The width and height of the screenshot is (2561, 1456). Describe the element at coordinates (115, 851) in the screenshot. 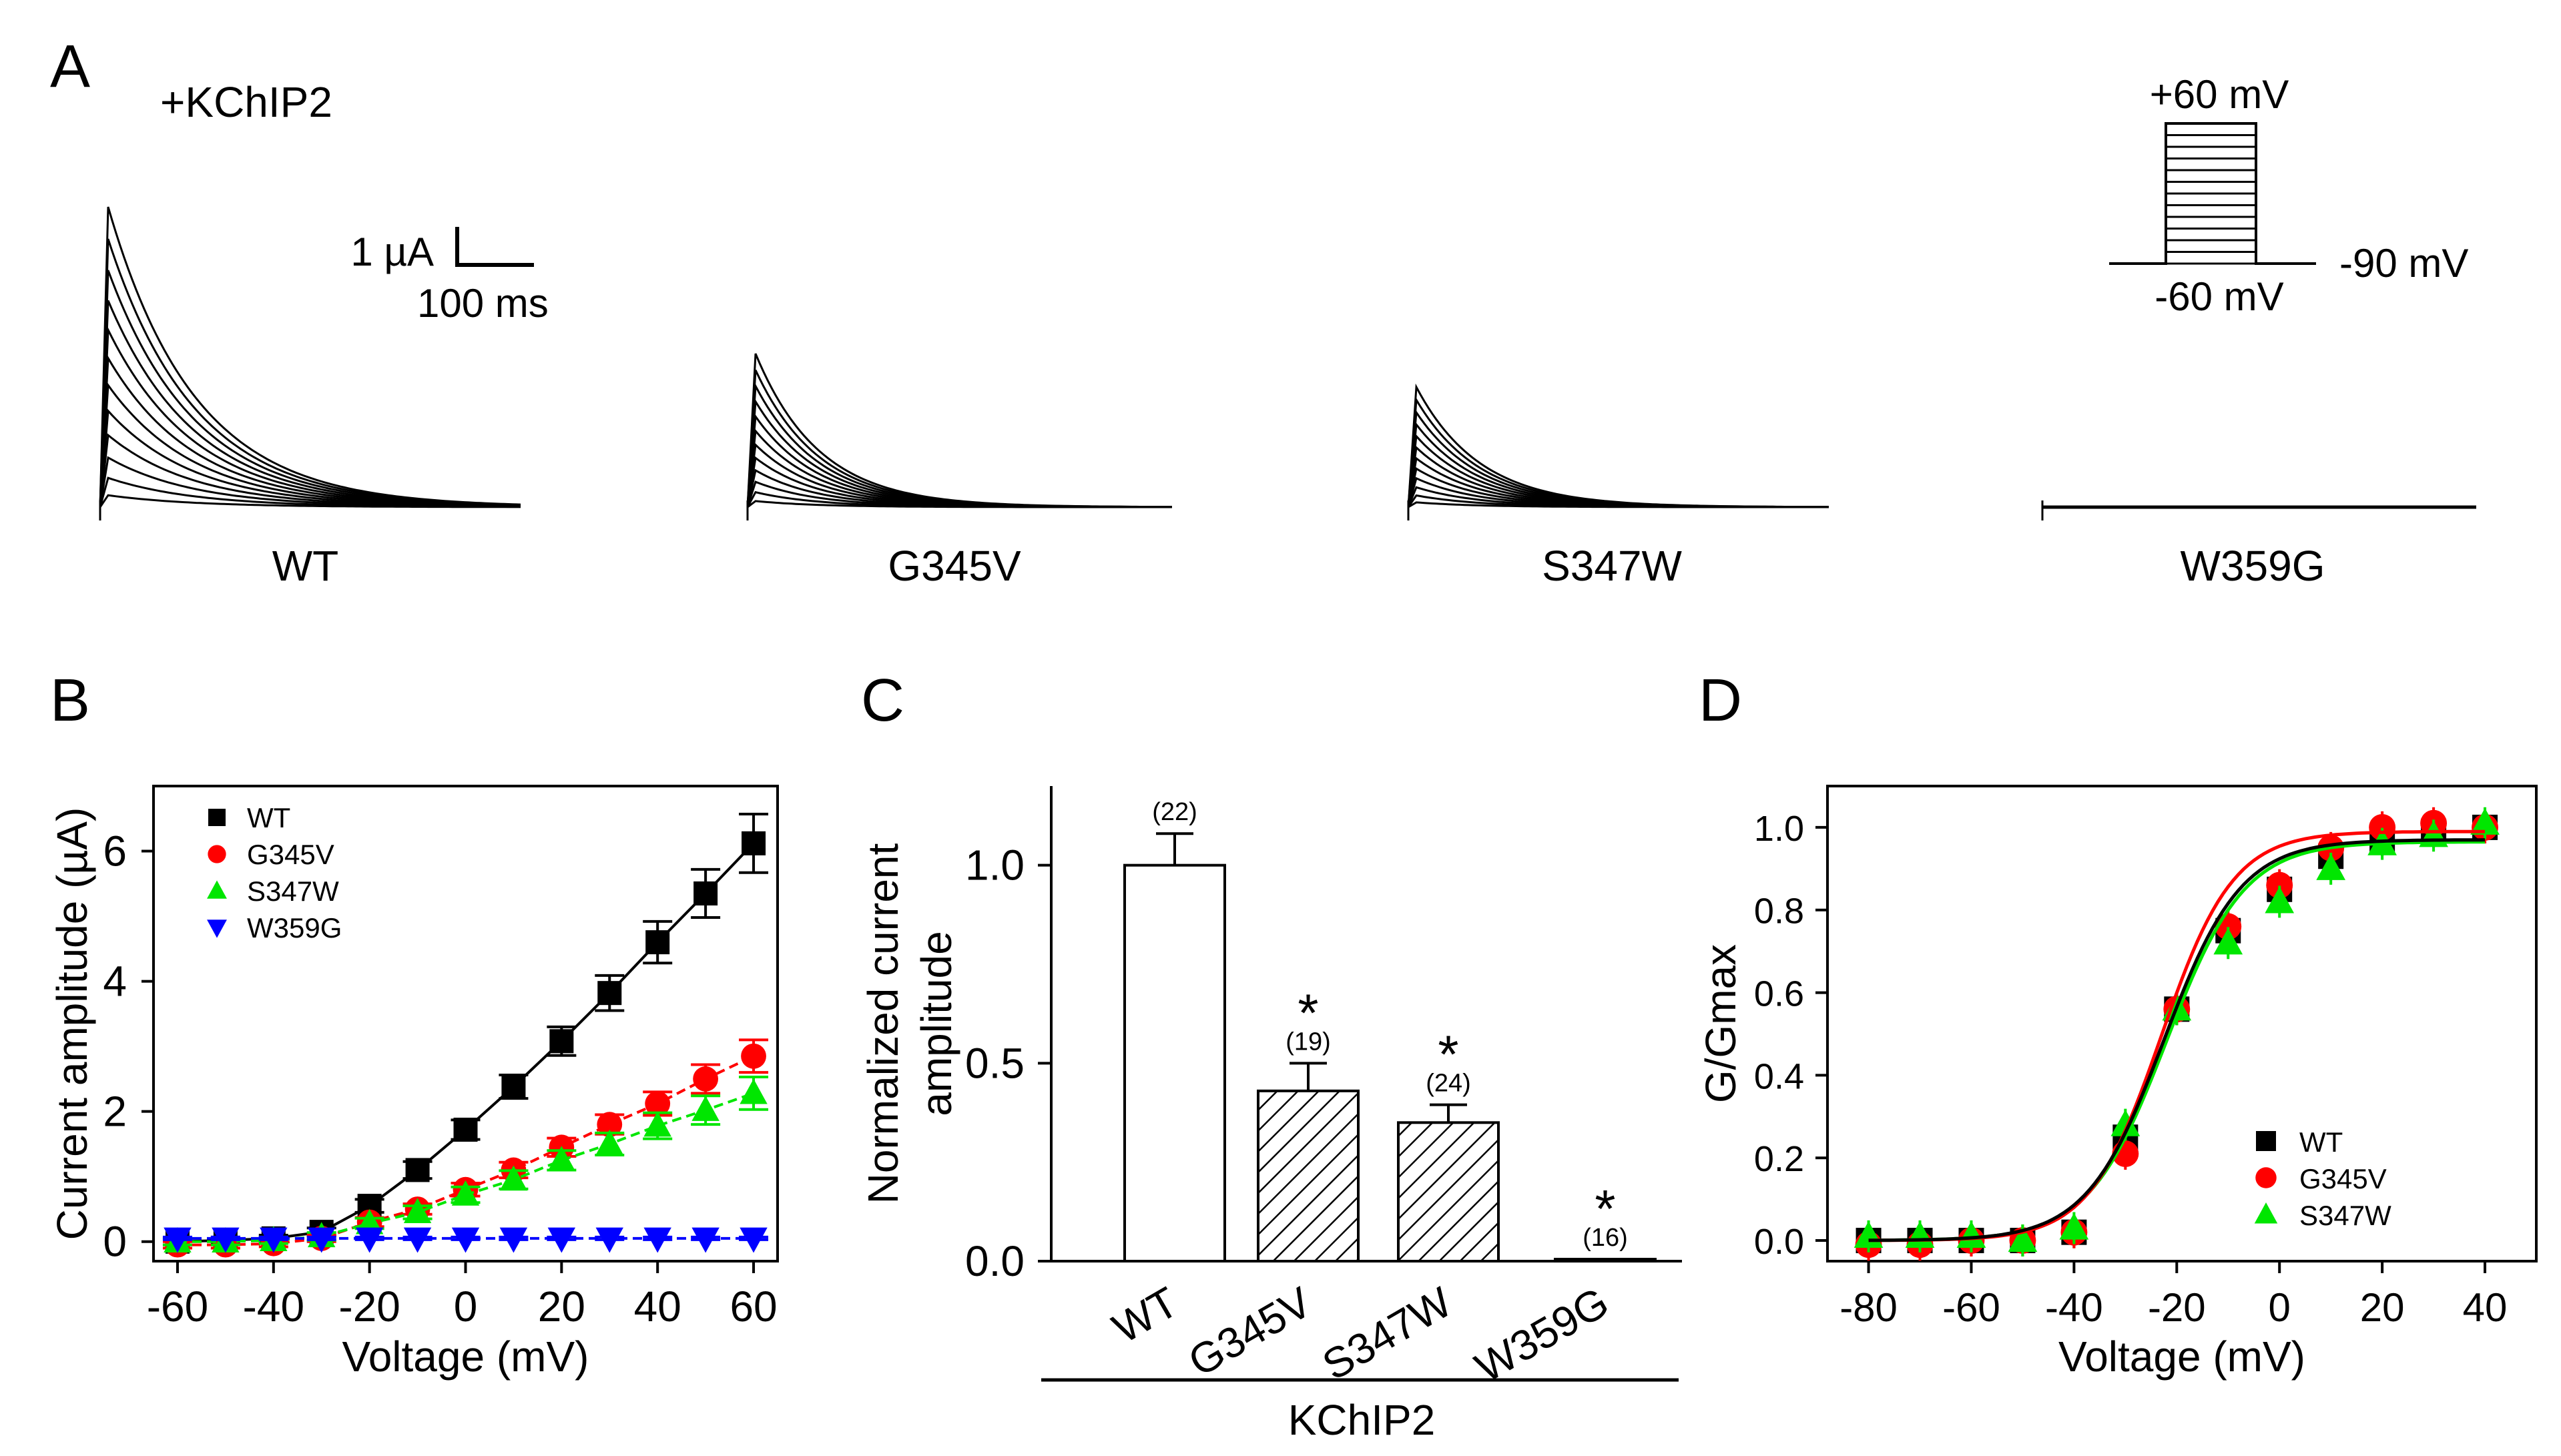

I see `y-tick-label: 6` at that location.